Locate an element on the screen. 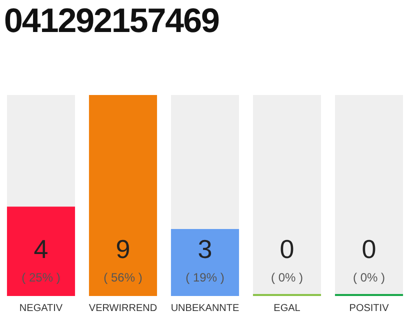  x-tick-label: EGAL is located at coordinates (287, 308).